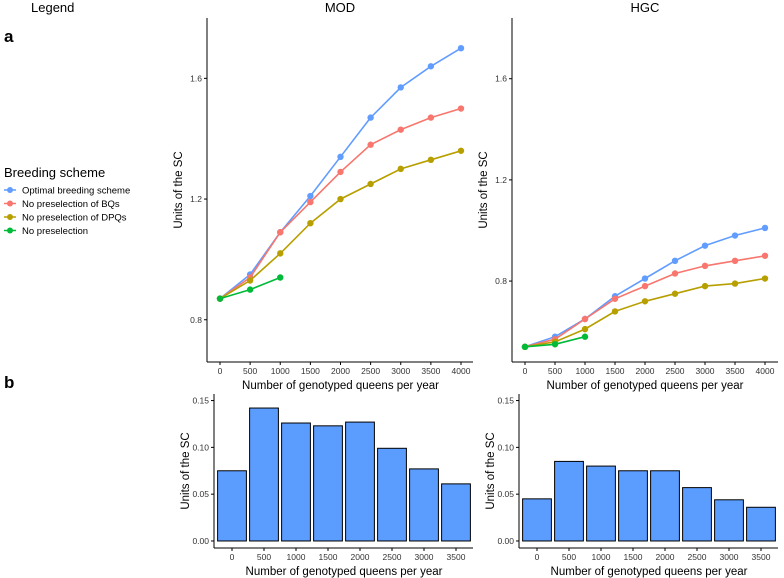 The height and width of the screenshot is (578, 784). What do you see at coordinates (645, 7) in the screenshot?
I see `chart-title: HGC` at bounding box center [645, 7].